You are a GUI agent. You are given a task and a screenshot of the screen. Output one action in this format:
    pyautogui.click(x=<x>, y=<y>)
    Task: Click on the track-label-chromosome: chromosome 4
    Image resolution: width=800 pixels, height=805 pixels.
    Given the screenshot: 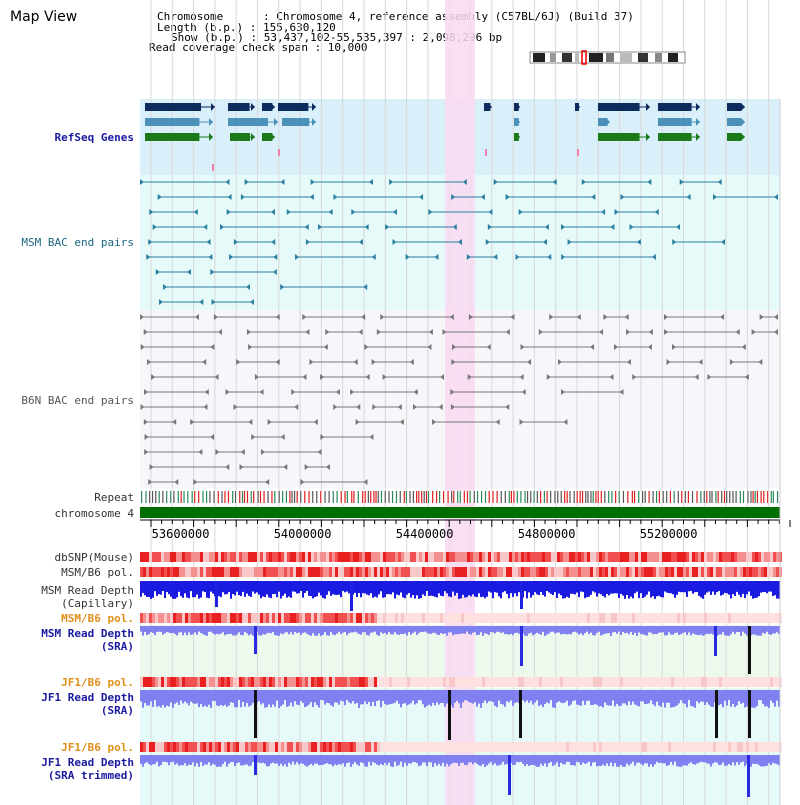 What is the action you would take?
    pyautogui.click(x=94, y=513)
    